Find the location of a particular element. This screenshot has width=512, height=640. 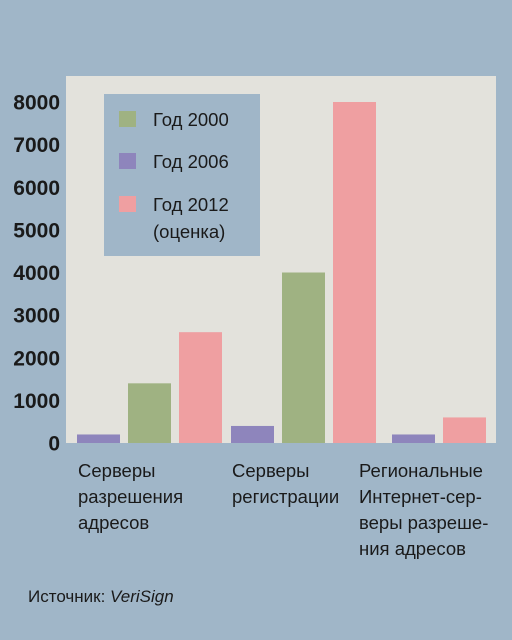

category-label: Серверы регистрации is located at coordinates (285, 483).